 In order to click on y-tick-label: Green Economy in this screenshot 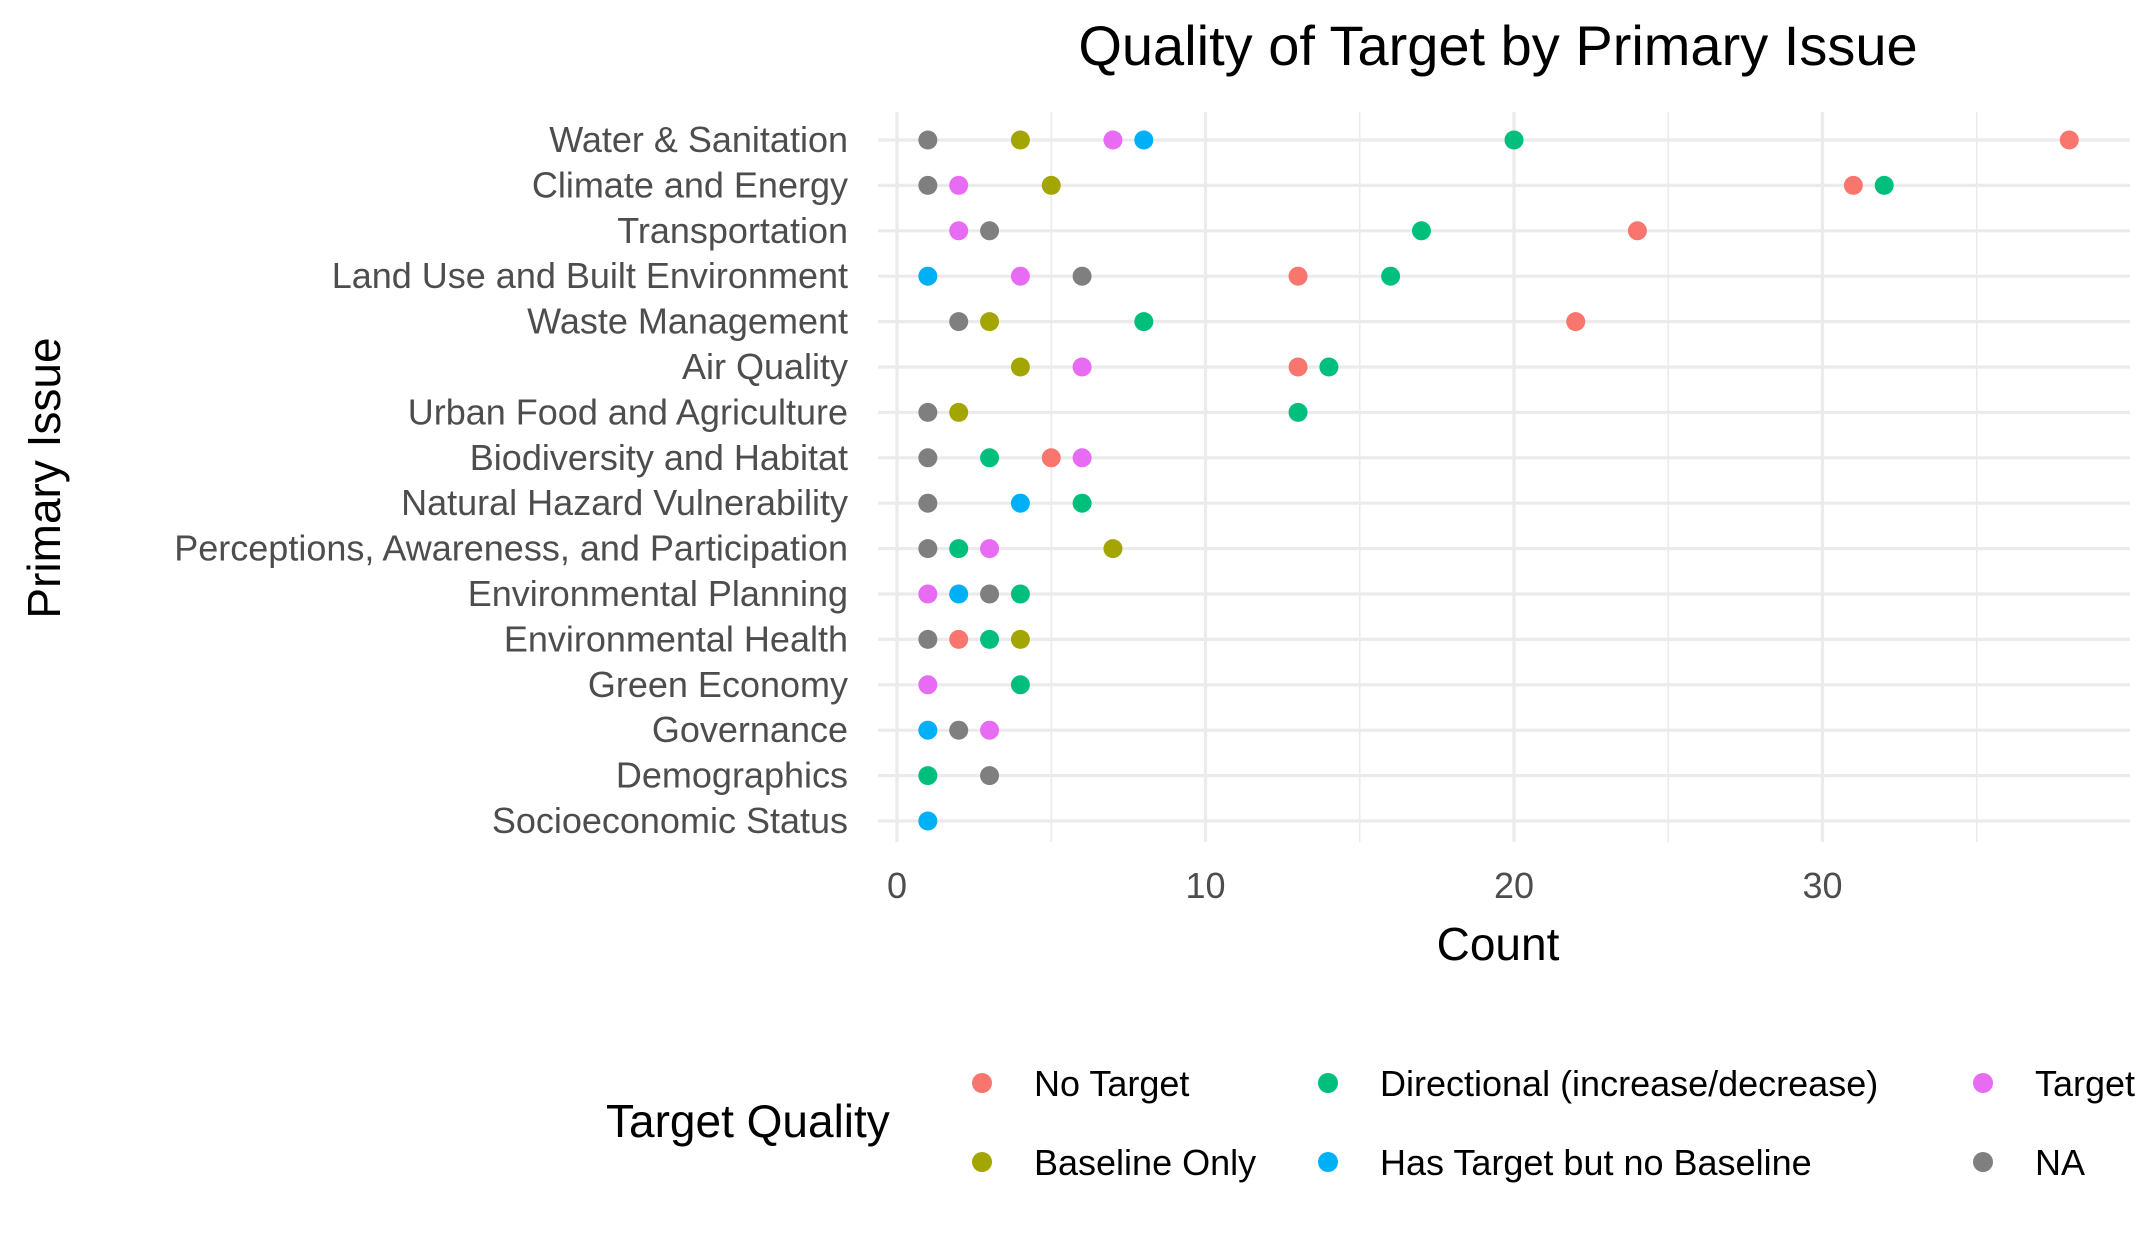, I will do `click(718, 684)`.